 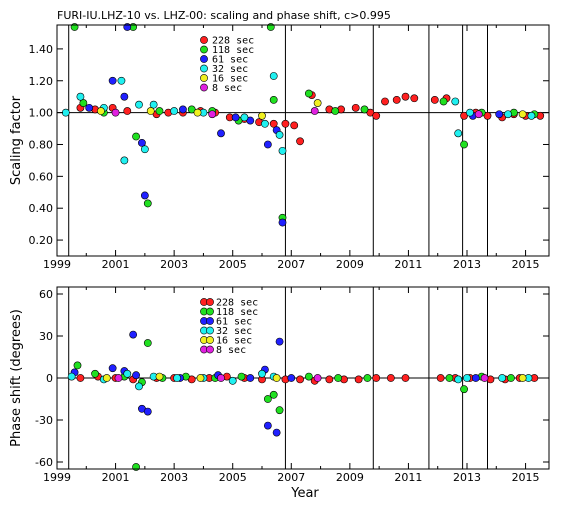 What do you see at coordinates (49, 378) in the screenshot?
I see `y-tick-label: 0` at bounding box center [49, 378].